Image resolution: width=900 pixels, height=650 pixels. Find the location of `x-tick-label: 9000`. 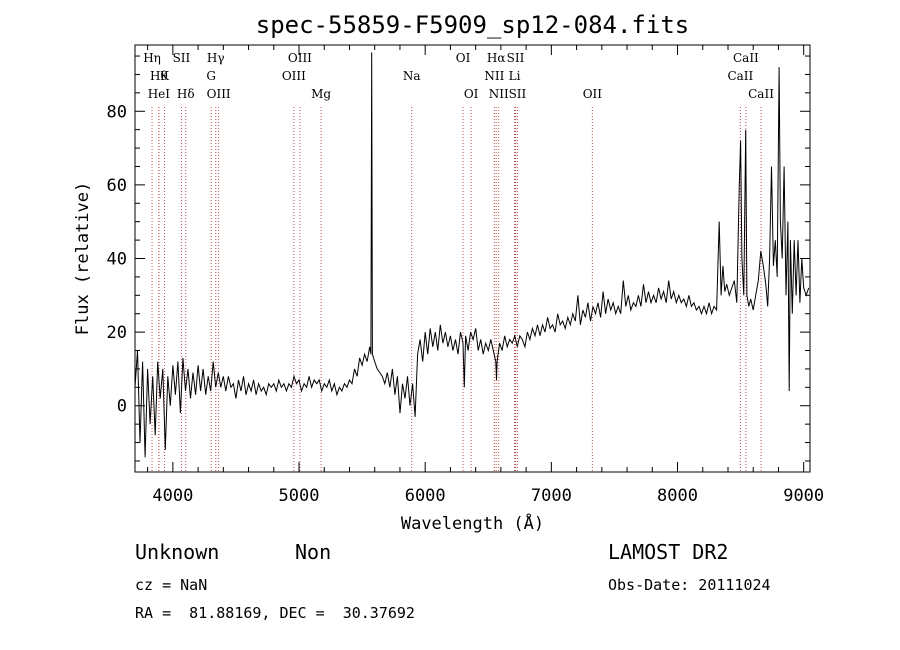

x-tick-label: 9000 is located at coordinates (803, 496).